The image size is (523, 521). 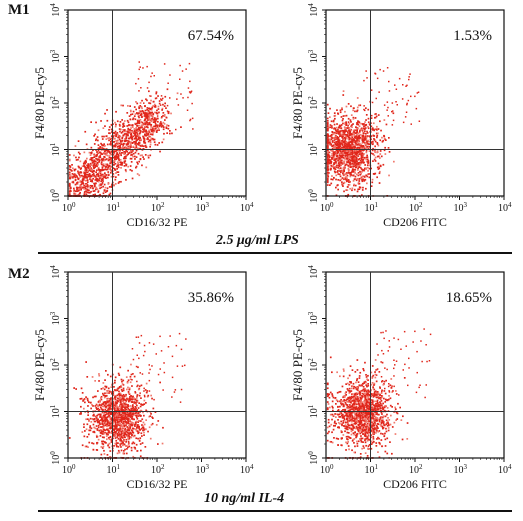 What do you see at coordinates (257, 240) in the screenshot?
I see `caption-row1: 2.5 μg/ml LPS` at bounding box center [257, 240].